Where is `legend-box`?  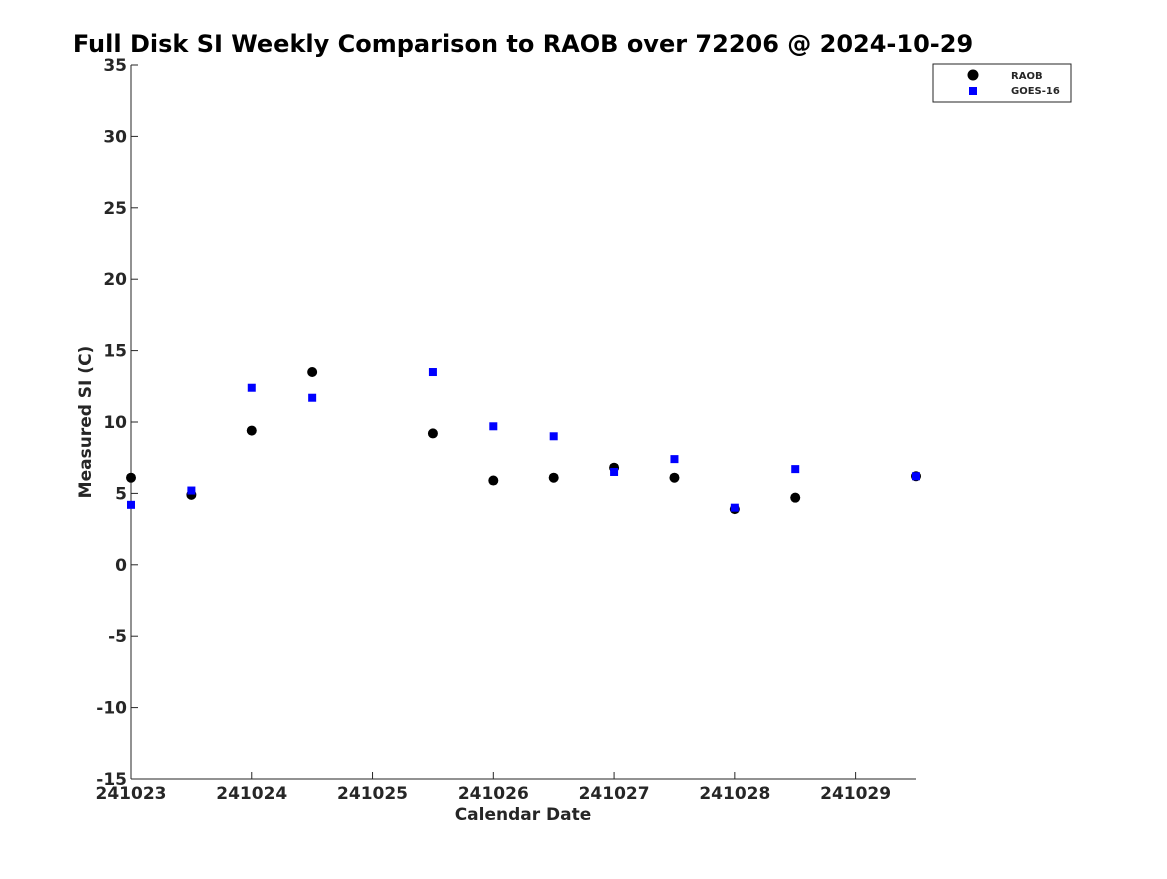
legend-box is located at coordinates (1002, 83).